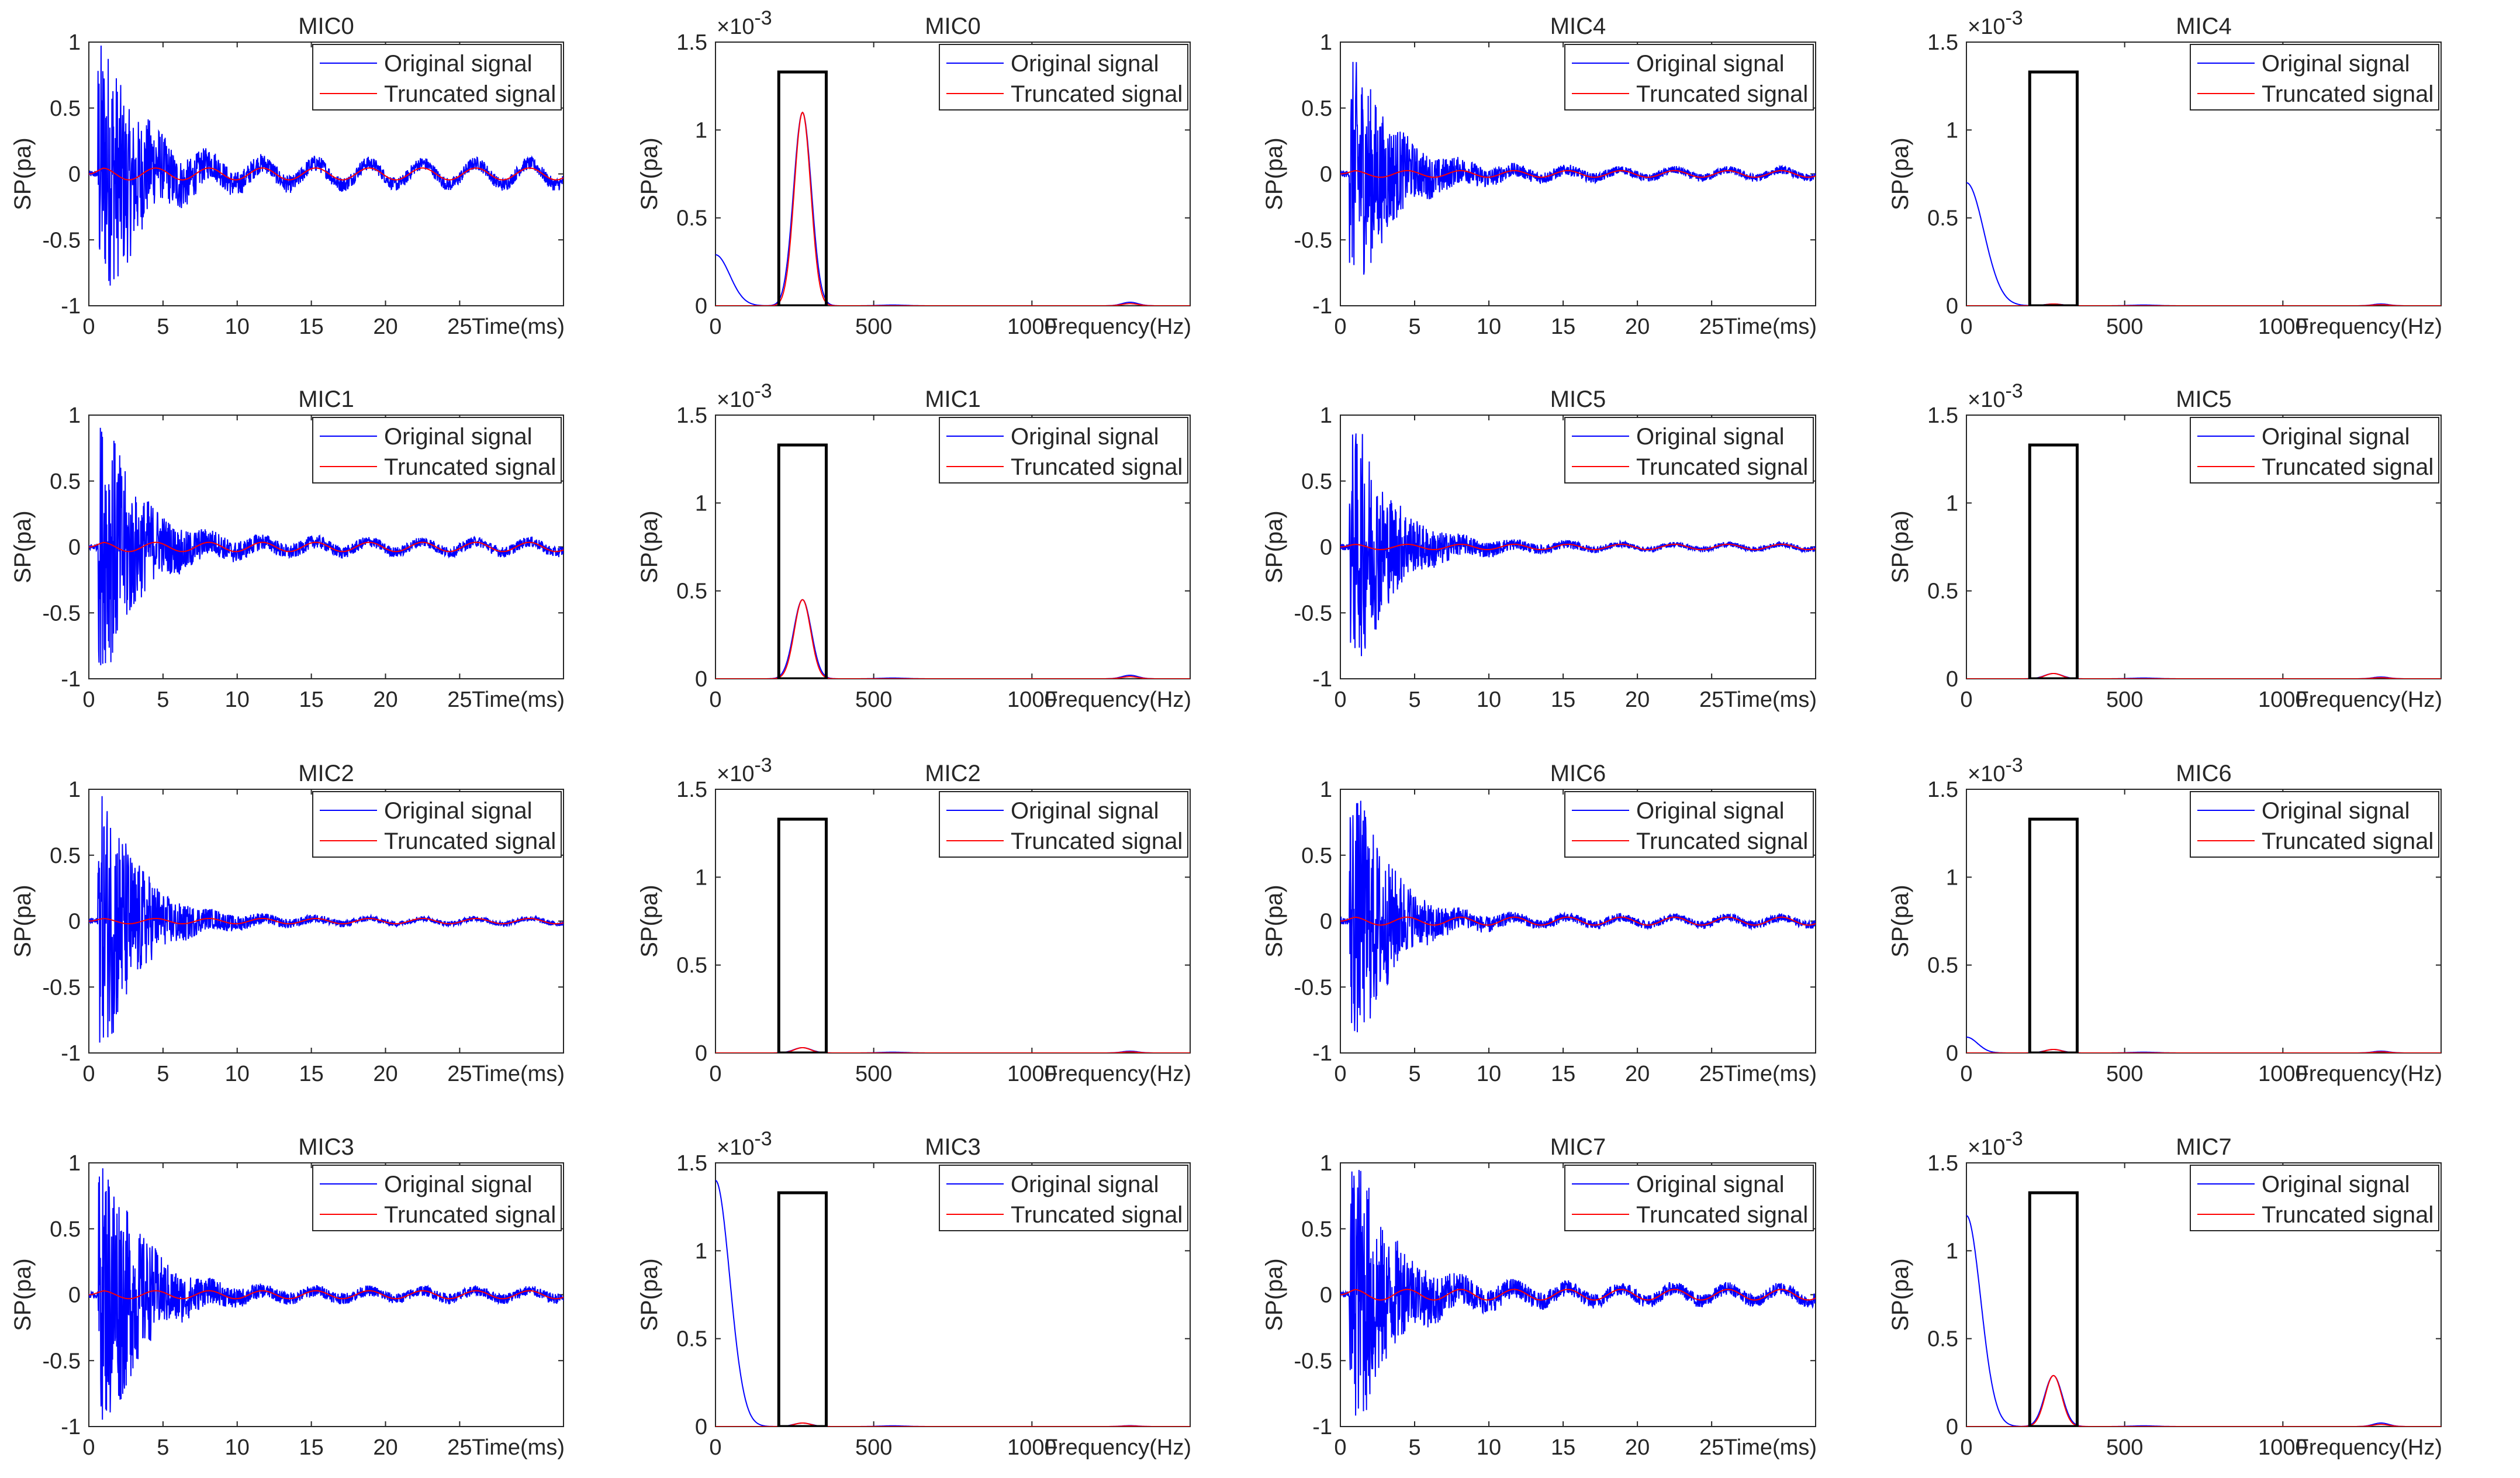 This screenshot has width=2520, height=1478. Describe the element at coordinates (1578, 399) in the screenshot. I see `chart-title: MIC5` at that location.